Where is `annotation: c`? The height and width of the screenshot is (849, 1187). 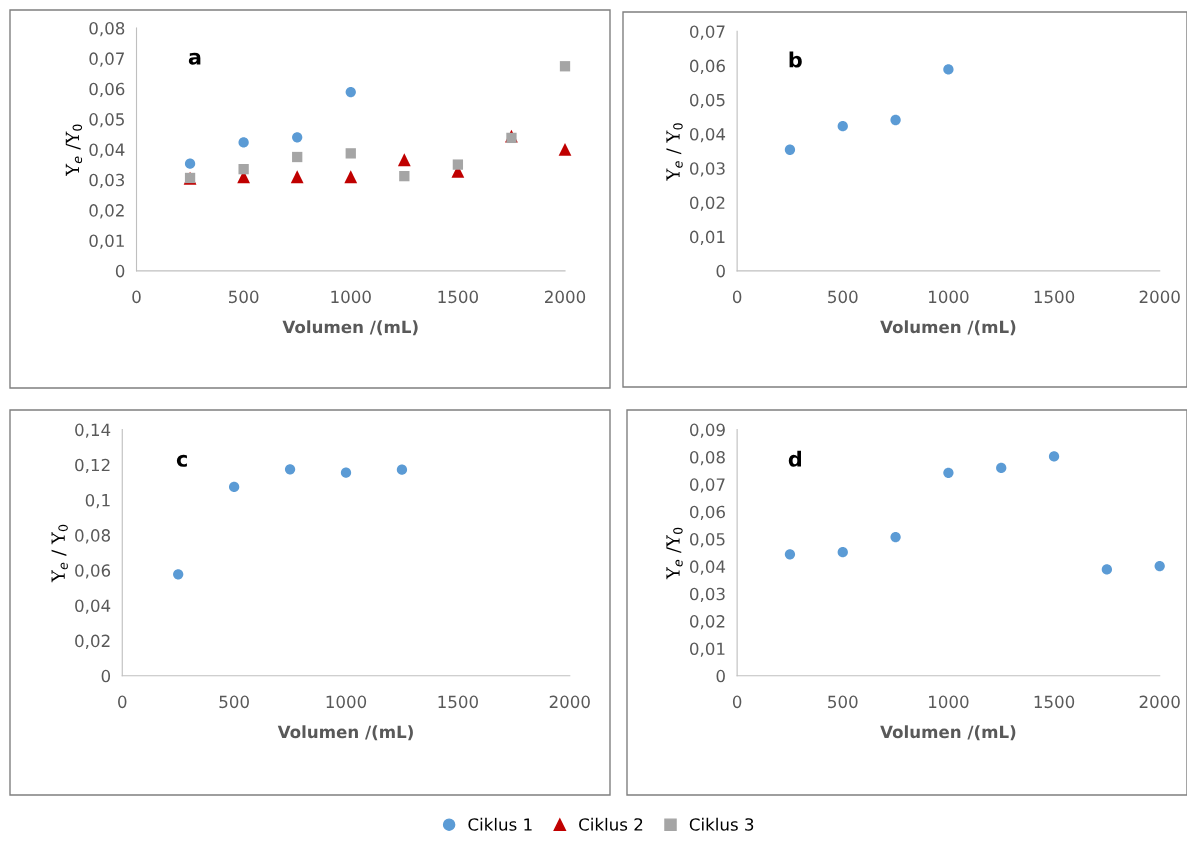
annotation: c is located at coordinates (181, 460).